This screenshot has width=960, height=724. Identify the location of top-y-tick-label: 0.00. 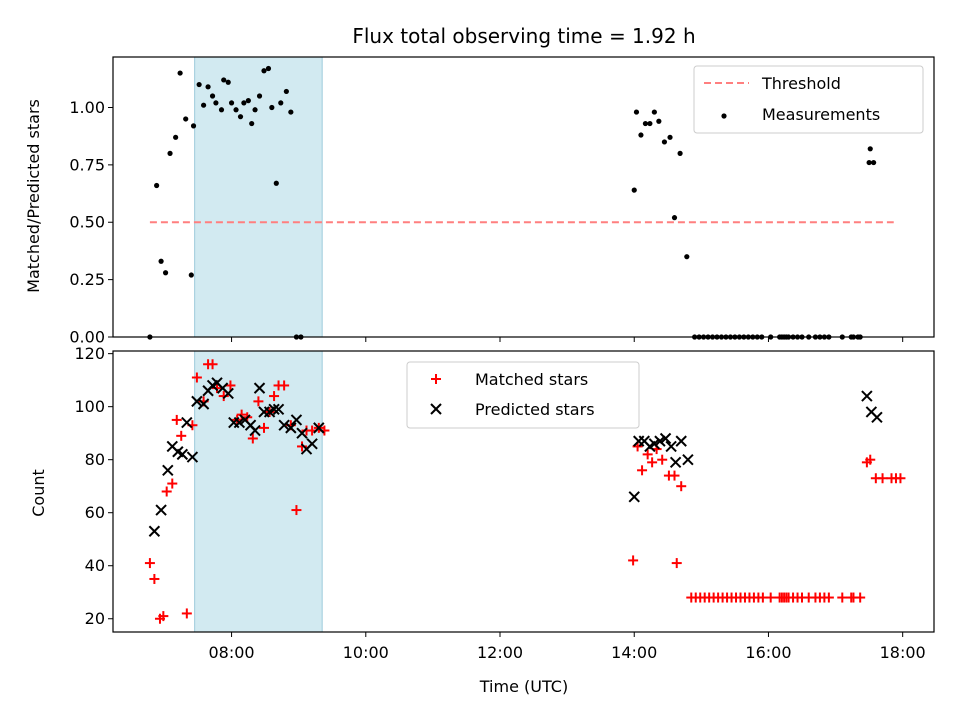
(87, 337).